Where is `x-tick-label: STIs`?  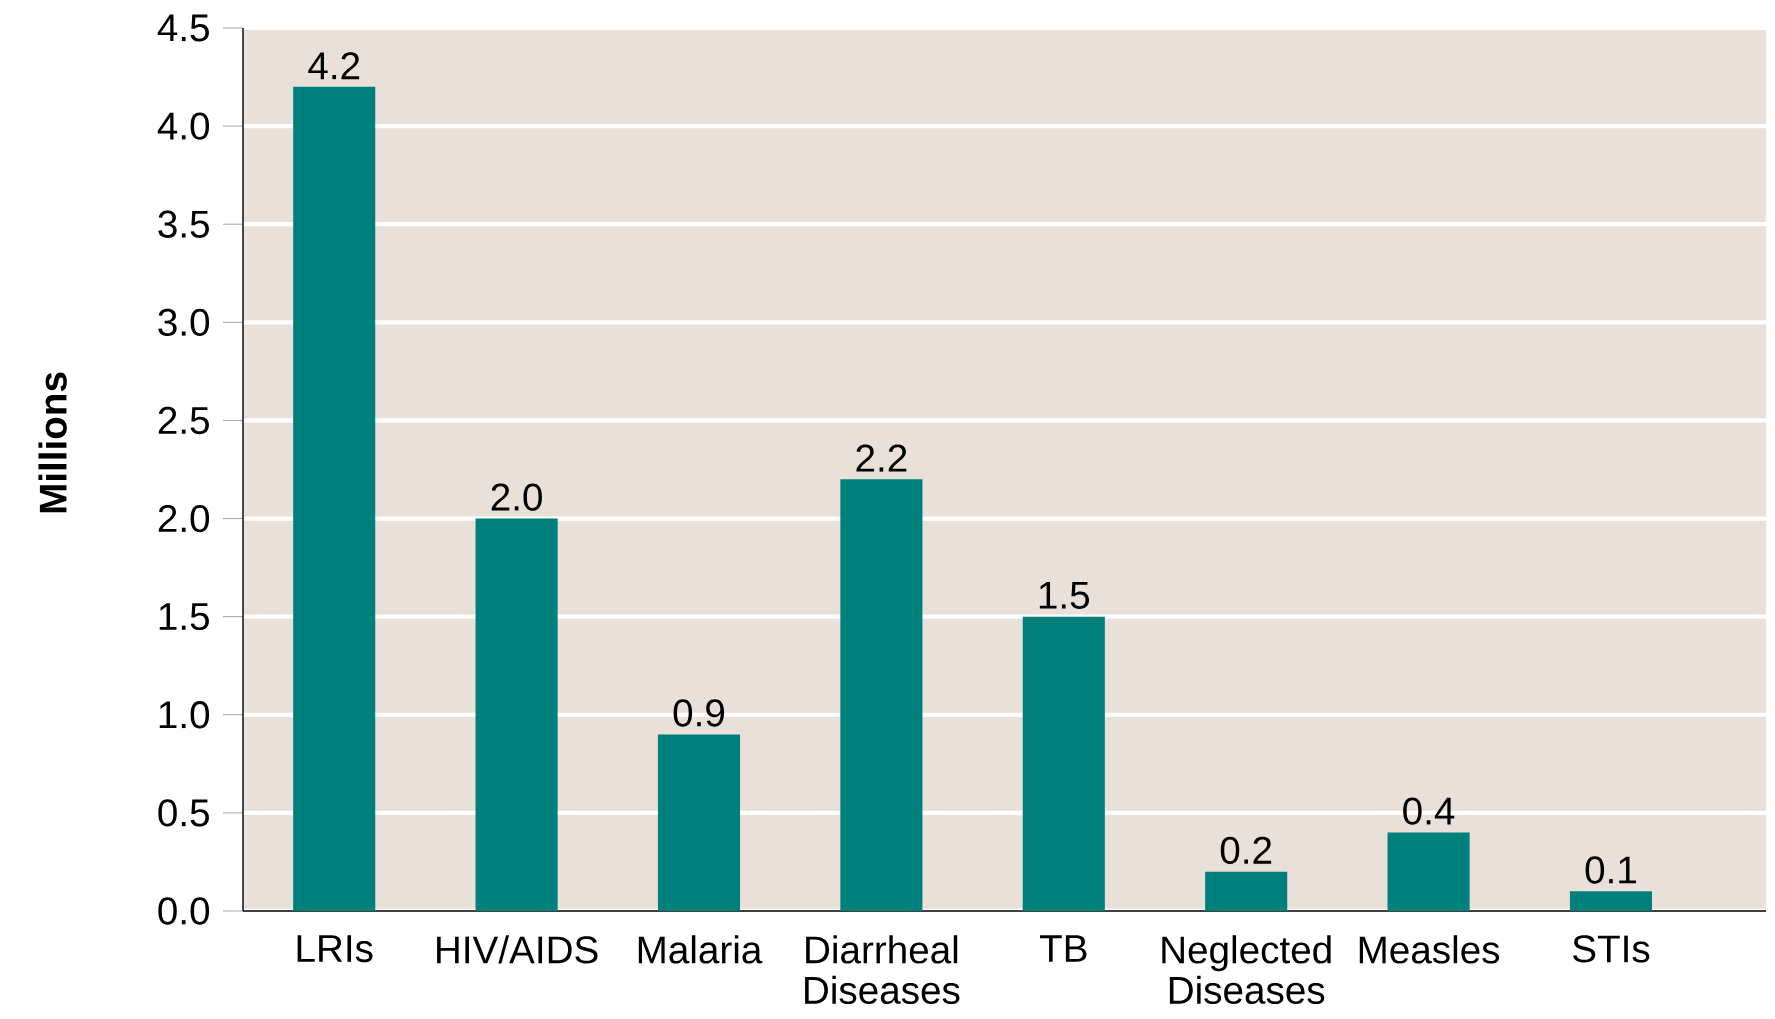
x-tick-label: STIs is located at coordinates (1611, 949).